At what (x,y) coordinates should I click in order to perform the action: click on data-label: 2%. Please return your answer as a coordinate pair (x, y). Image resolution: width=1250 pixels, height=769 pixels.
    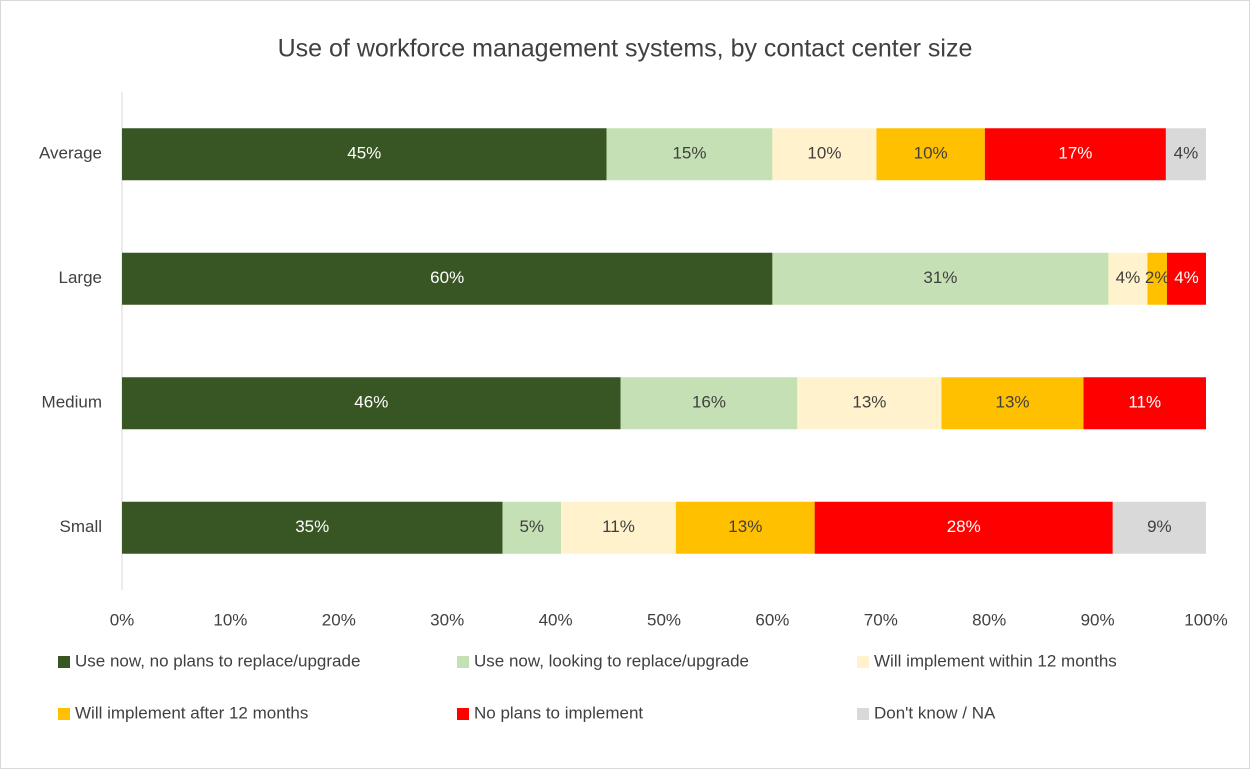
    Looking at the image, I should click on (1157, 277).